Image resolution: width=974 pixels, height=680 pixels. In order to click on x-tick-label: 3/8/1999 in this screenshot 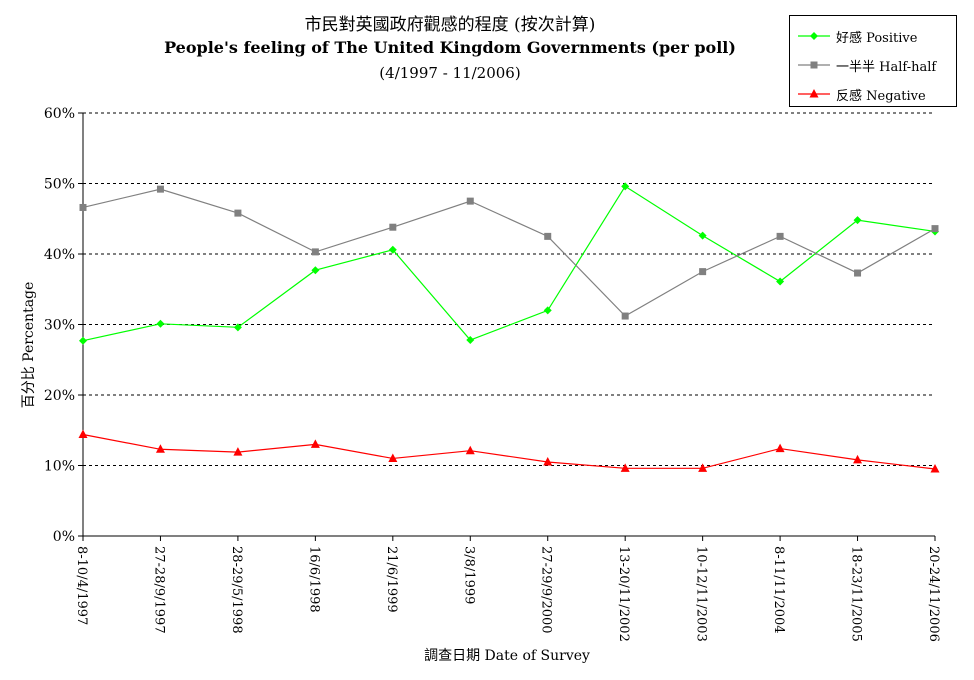, I will do `click(468, 575)`.